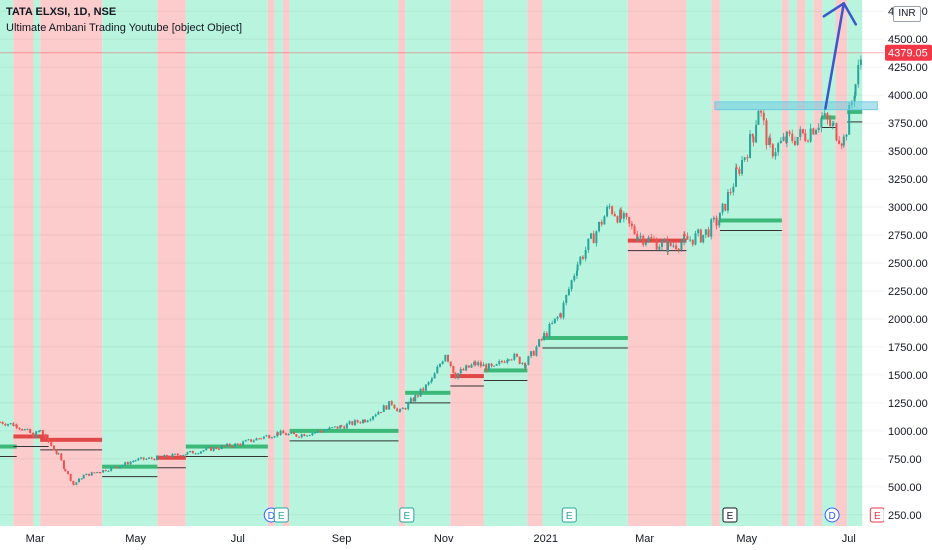  I want to click on time-tick-label: May, so click(135, 539).